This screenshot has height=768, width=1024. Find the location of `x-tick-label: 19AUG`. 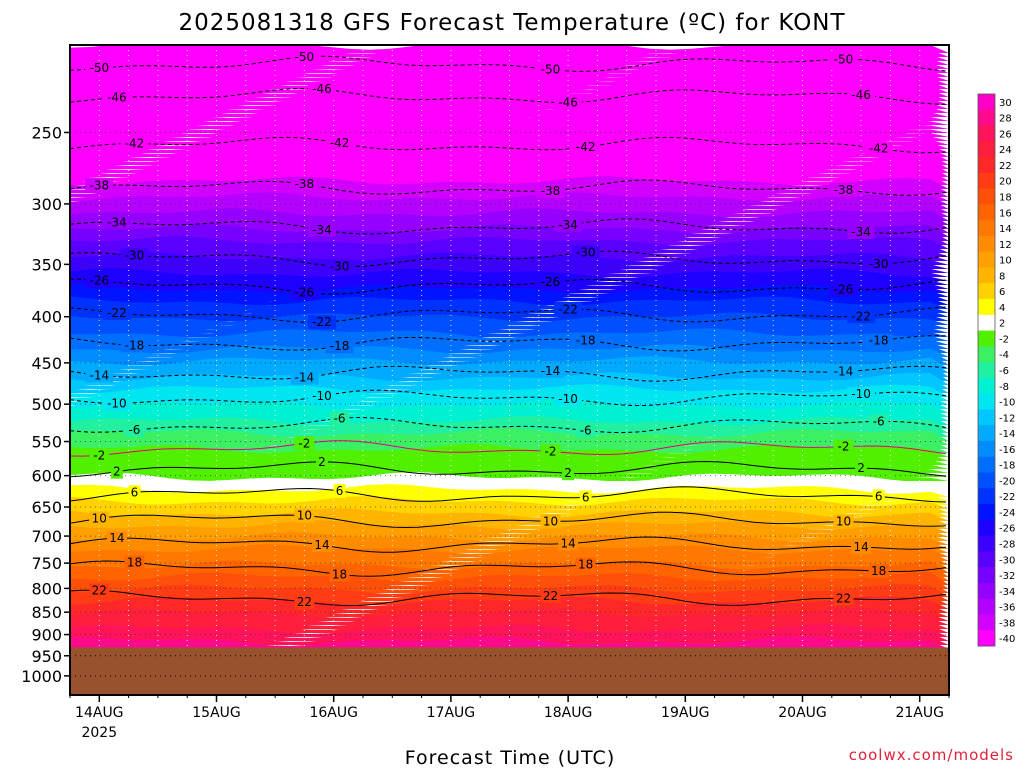

x-tick-label: 19AUG is located at coordinates (685, 713).